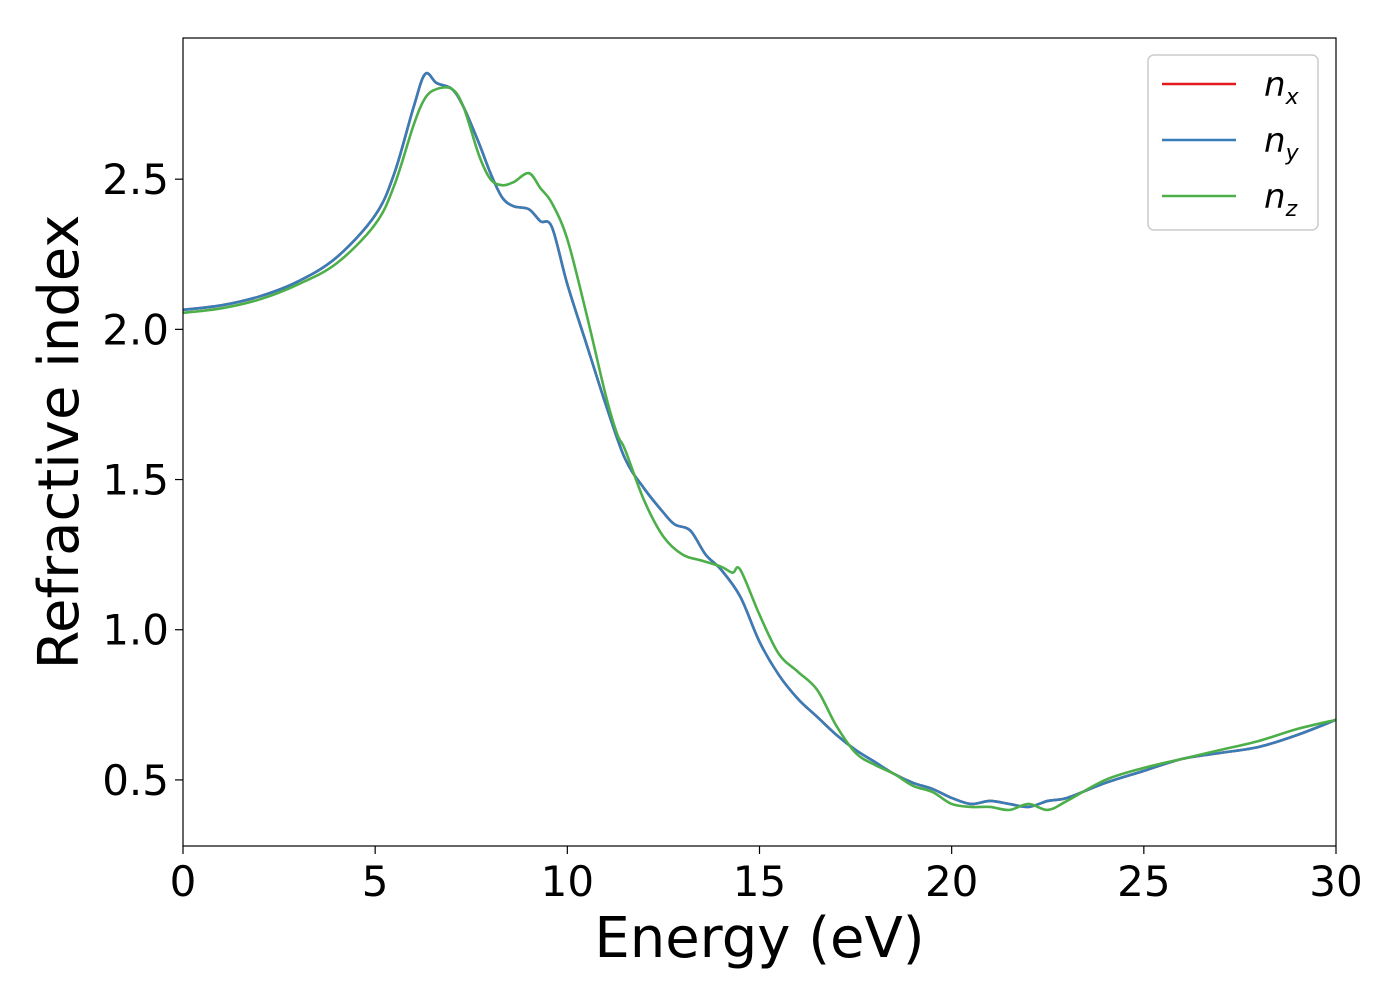 This screenshot has height=1000, width=1400. What do you see at coordinates (135, 480) in the screenshot?
I see `y-tick-label: 1.5` at bounding box center [135, 480].